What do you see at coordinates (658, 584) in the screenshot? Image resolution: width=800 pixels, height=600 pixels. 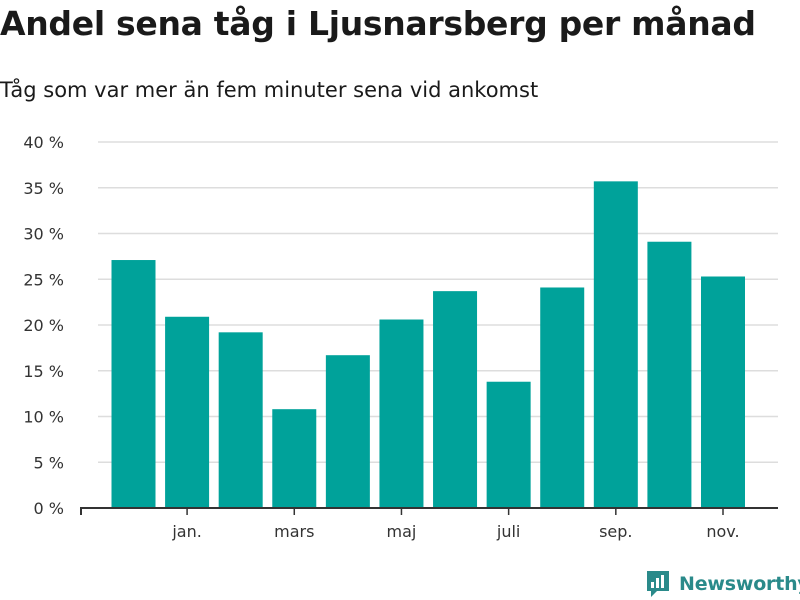 I see `newsworthy-logo-icon` at bounding box center [658, 584].